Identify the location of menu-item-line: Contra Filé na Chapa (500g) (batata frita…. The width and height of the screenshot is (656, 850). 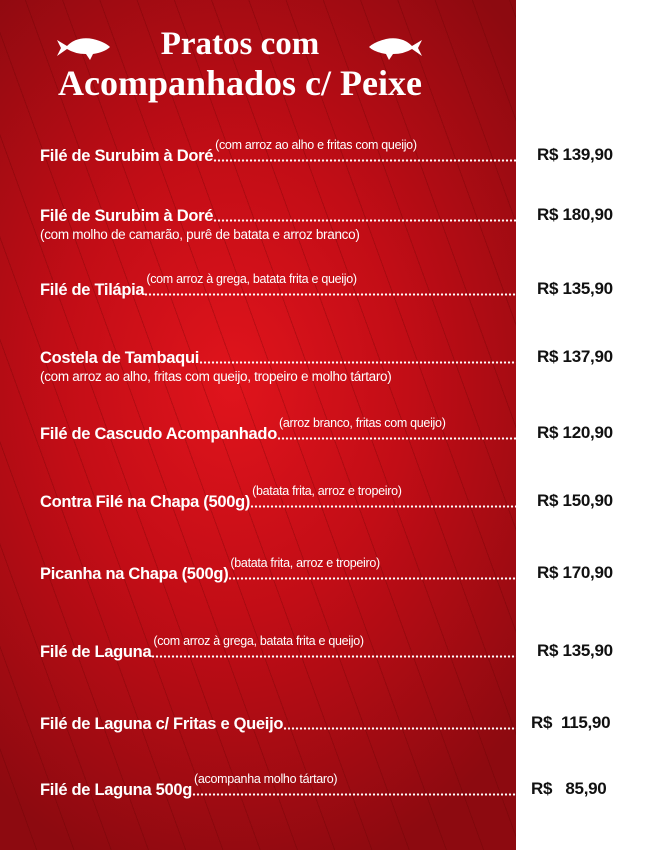
(278, 498).